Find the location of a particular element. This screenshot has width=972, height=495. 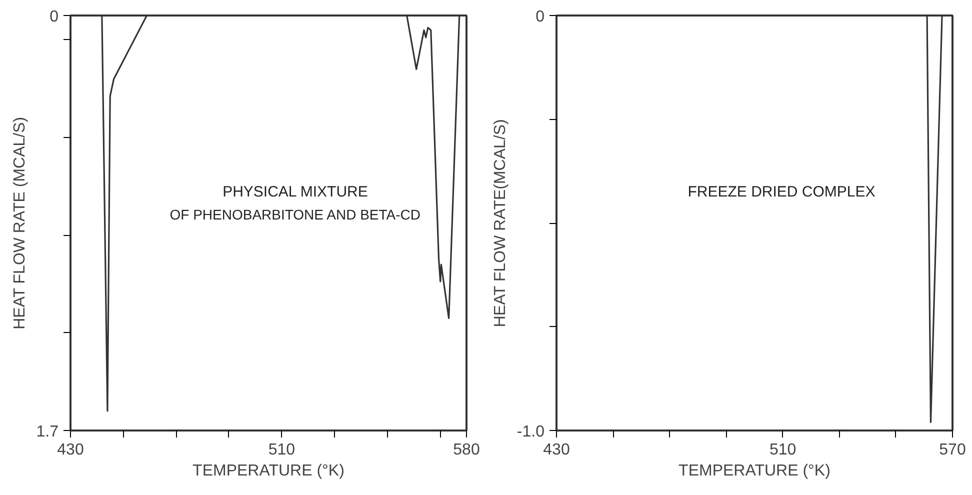

y-axis-title: HEAT FLOW RATE (MCAL/S) is located at coordinates (19, 223).